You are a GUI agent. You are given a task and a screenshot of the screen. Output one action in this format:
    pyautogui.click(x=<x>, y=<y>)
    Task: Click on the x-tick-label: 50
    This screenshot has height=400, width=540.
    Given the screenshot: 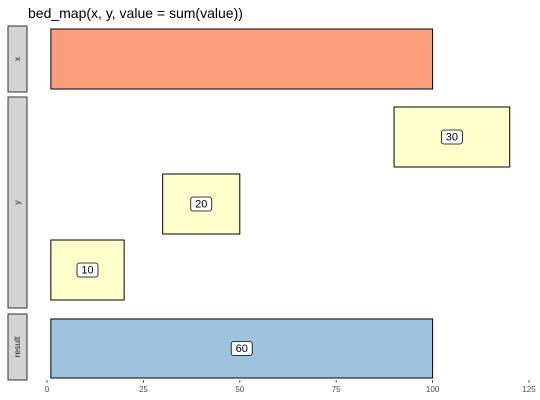 What is the action you would take?
    pyautogui.click(x=239, y=389)
    